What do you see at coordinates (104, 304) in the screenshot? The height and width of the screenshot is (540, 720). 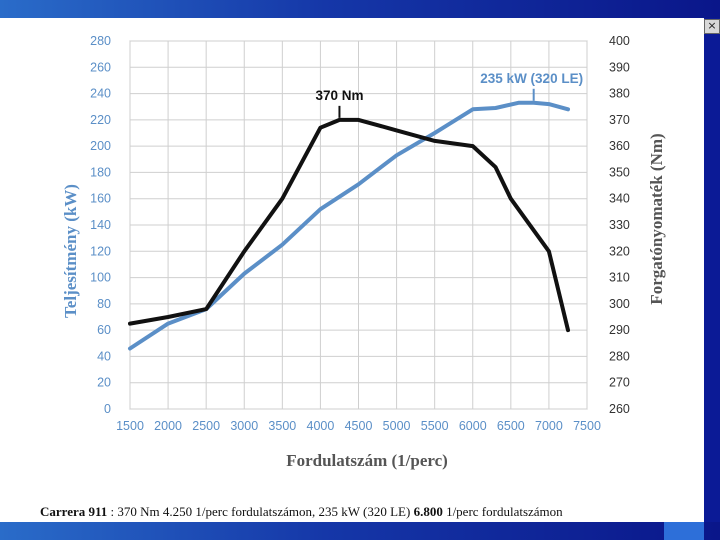 I see `y-left-tick-label: 80` at bounding box center [104, 304].